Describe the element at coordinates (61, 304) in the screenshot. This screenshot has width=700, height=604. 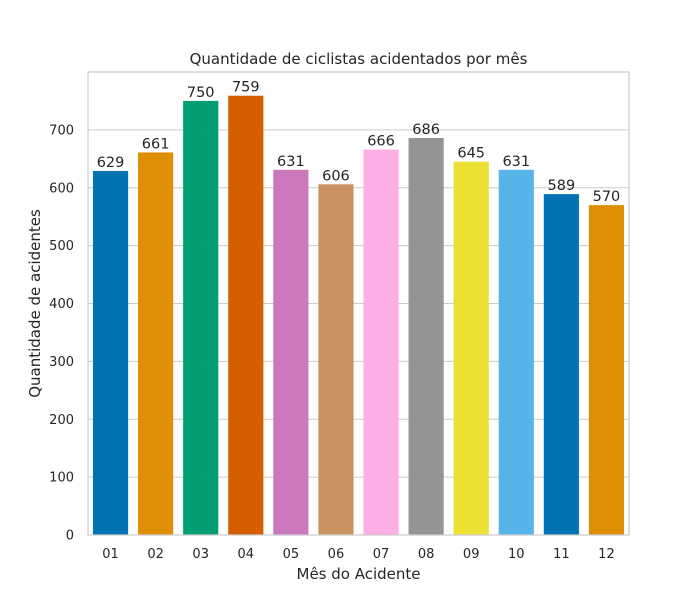
I see `y-tick-label: 400` at that location.